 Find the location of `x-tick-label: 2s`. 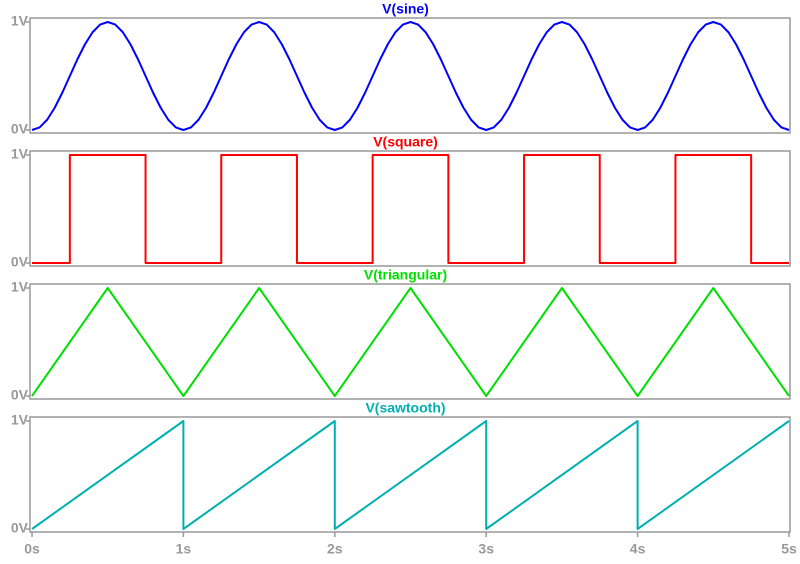

x-tick-label: 2s is located at coordinates (335, 549).